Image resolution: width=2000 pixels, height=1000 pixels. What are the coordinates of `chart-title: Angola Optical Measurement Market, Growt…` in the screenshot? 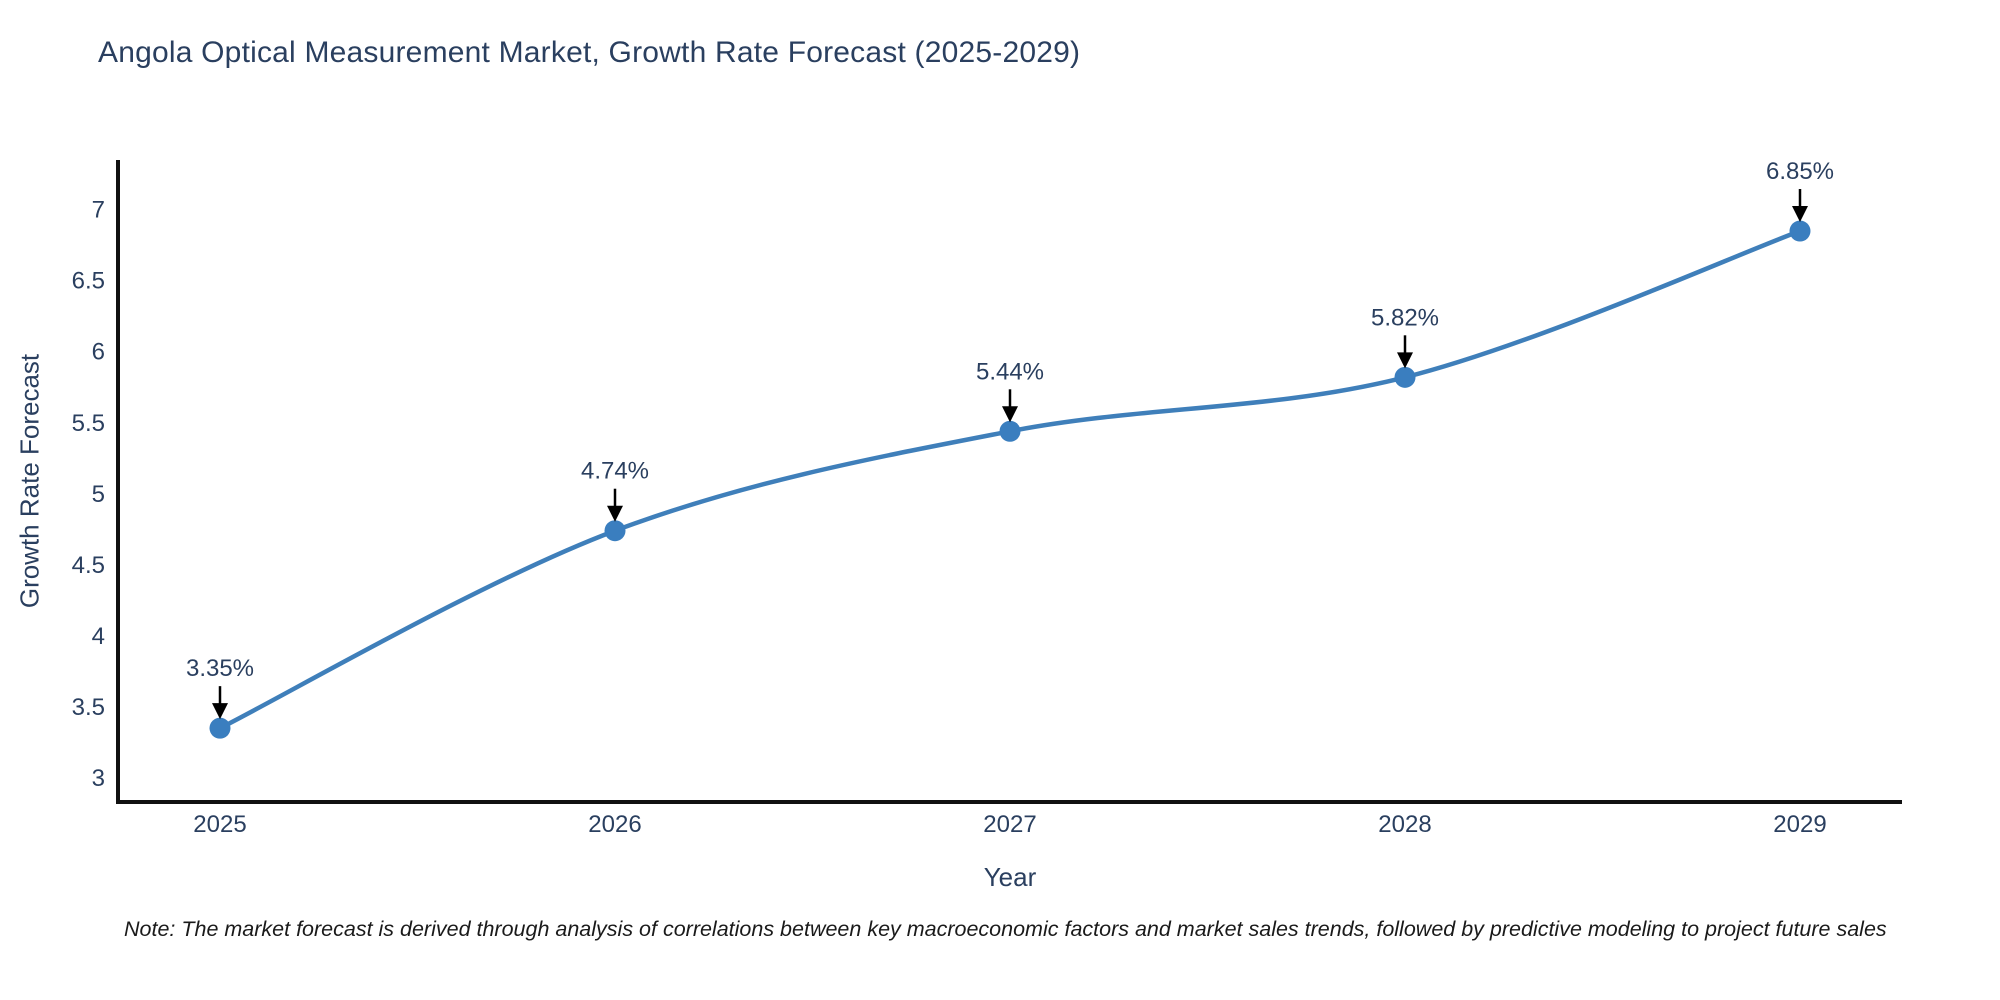 It's located at (589, 52).